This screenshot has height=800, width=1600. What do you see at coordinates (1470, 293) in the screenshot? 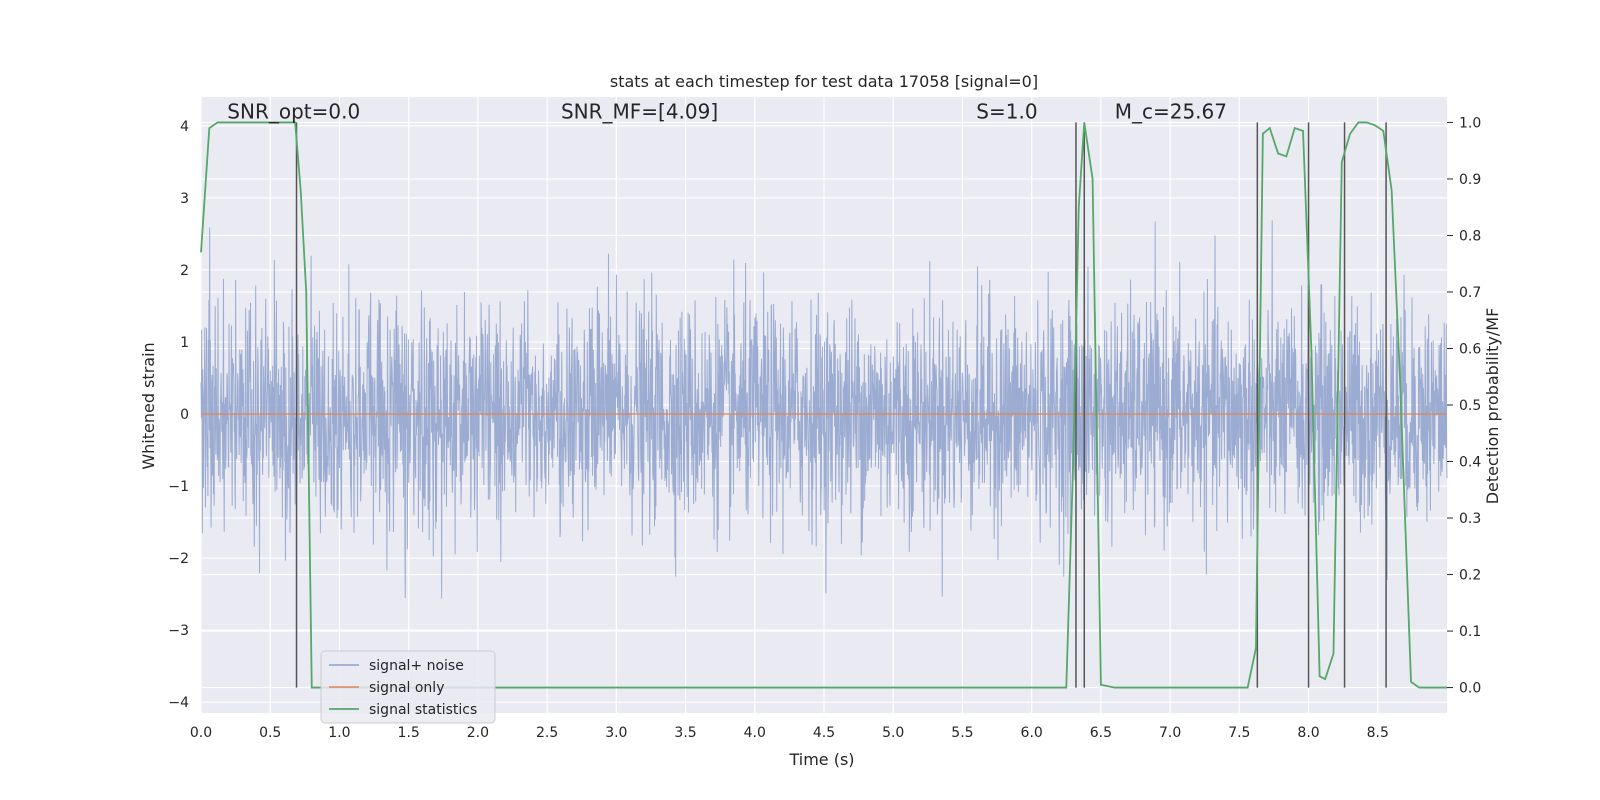
I see `y2-tick-label: 0.7` at bounding box center [1470, 293].